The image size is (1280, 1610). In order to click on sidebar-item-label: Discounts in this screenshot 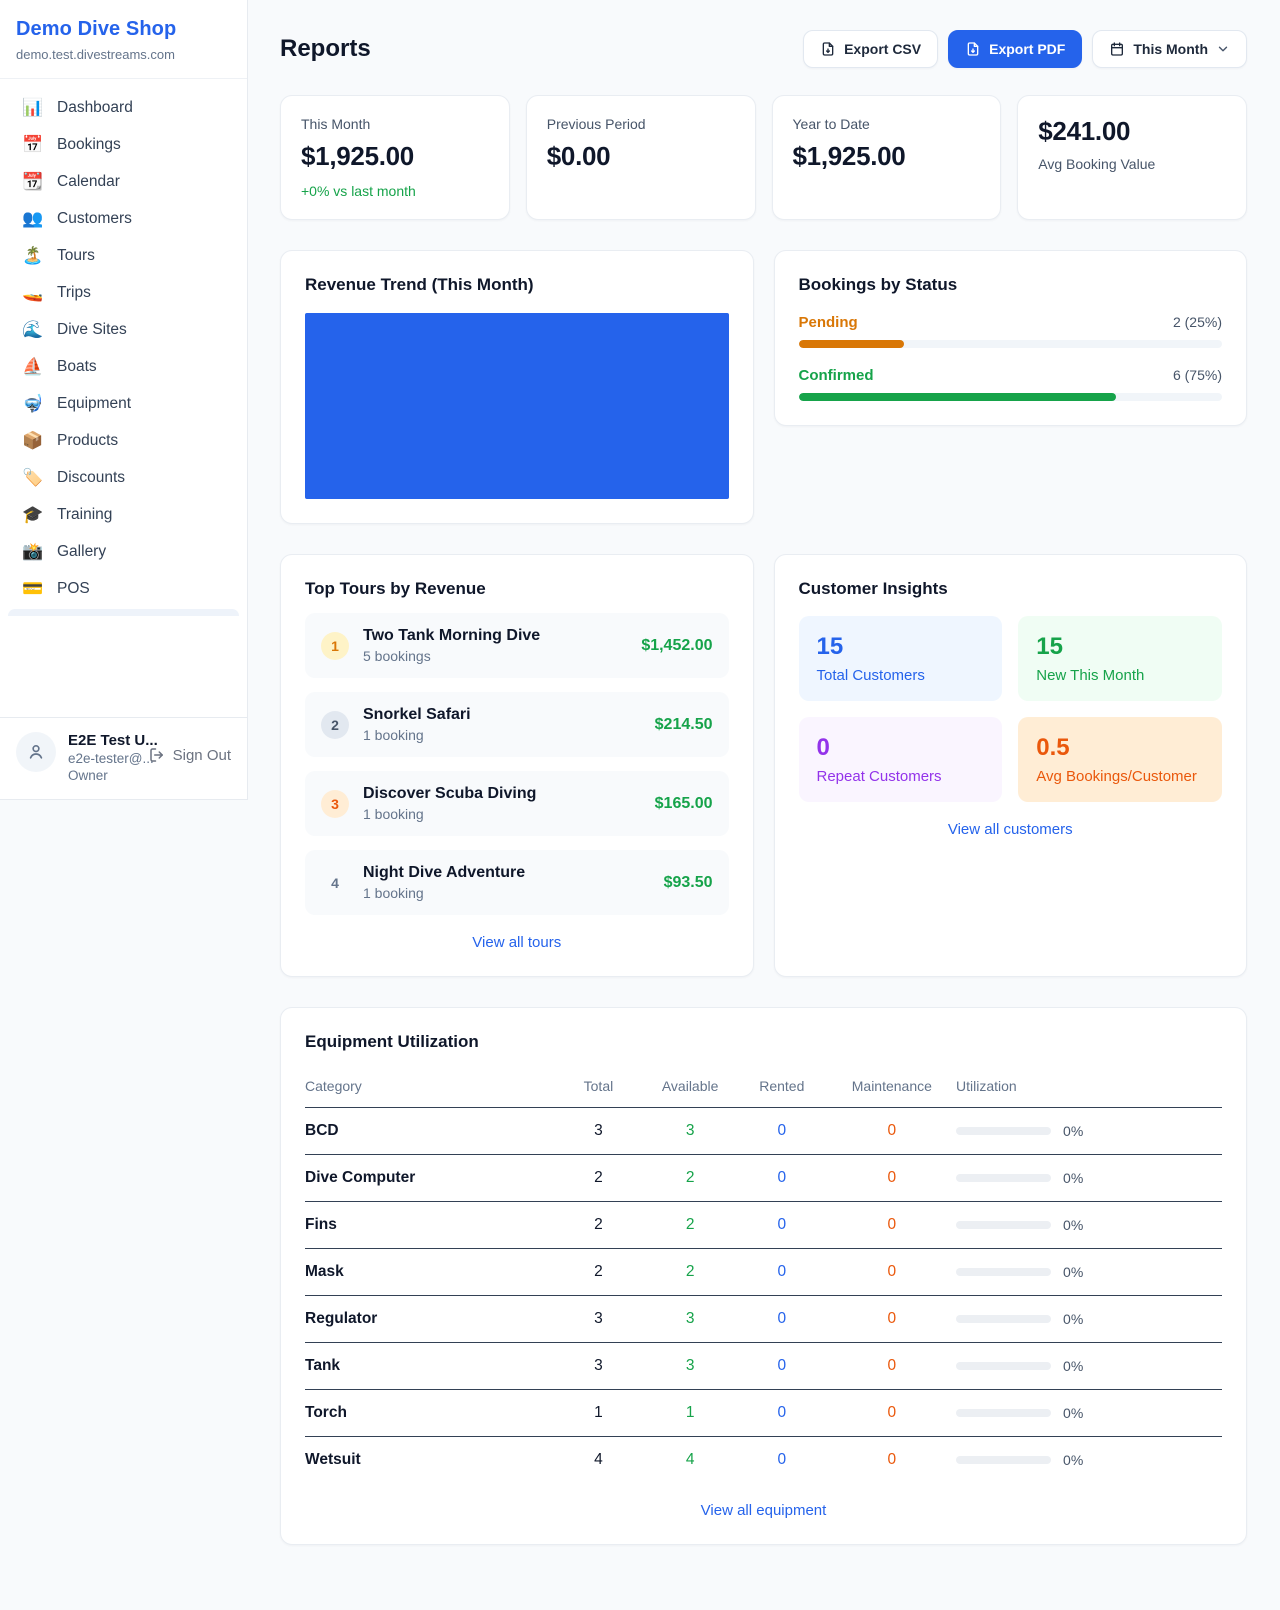, I will do `click(91, 477)`.